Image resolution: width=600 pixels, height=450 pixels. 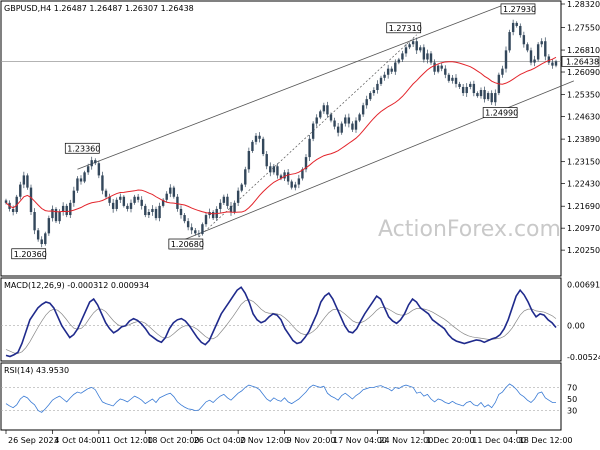 I want to click on time-axis-label: 26 Sep 2023, so click(x=33, y=440).